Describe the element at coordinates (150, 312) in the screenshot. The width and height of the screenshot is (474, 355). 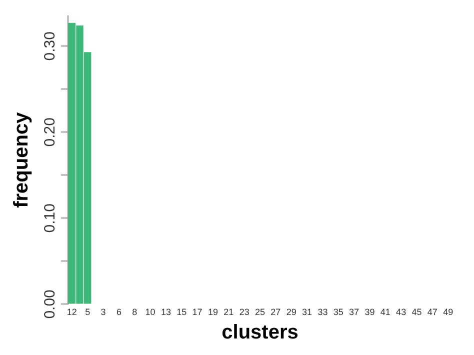
I see `x-tick-label: 10` at that location.